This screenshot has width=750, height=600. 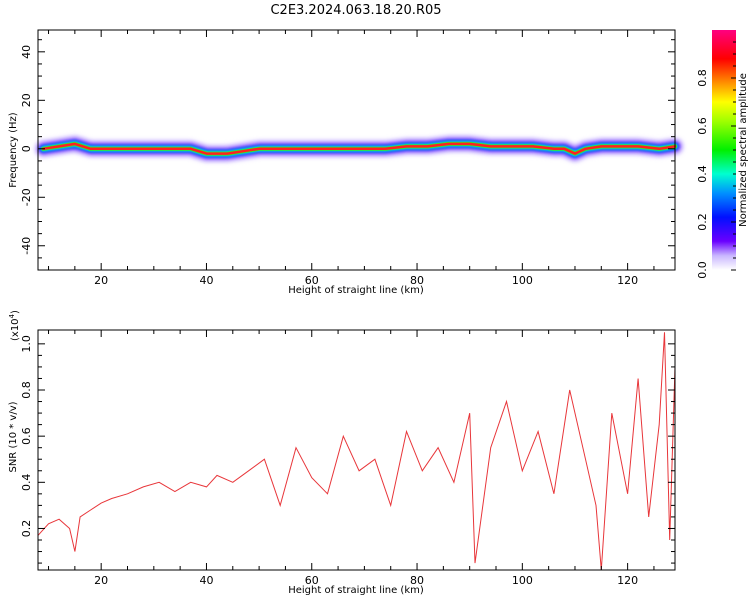 I want to click on y-tick-label: -20, so click(x=26, y=197).